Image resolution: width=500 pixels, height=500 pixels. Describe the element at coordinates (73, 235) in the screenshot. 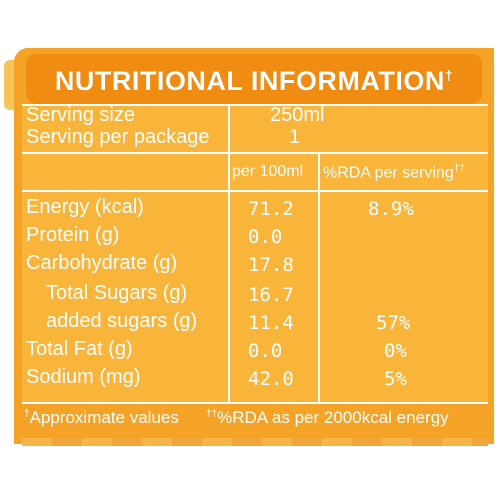

I see `row-label: Protein (g)` at that location.